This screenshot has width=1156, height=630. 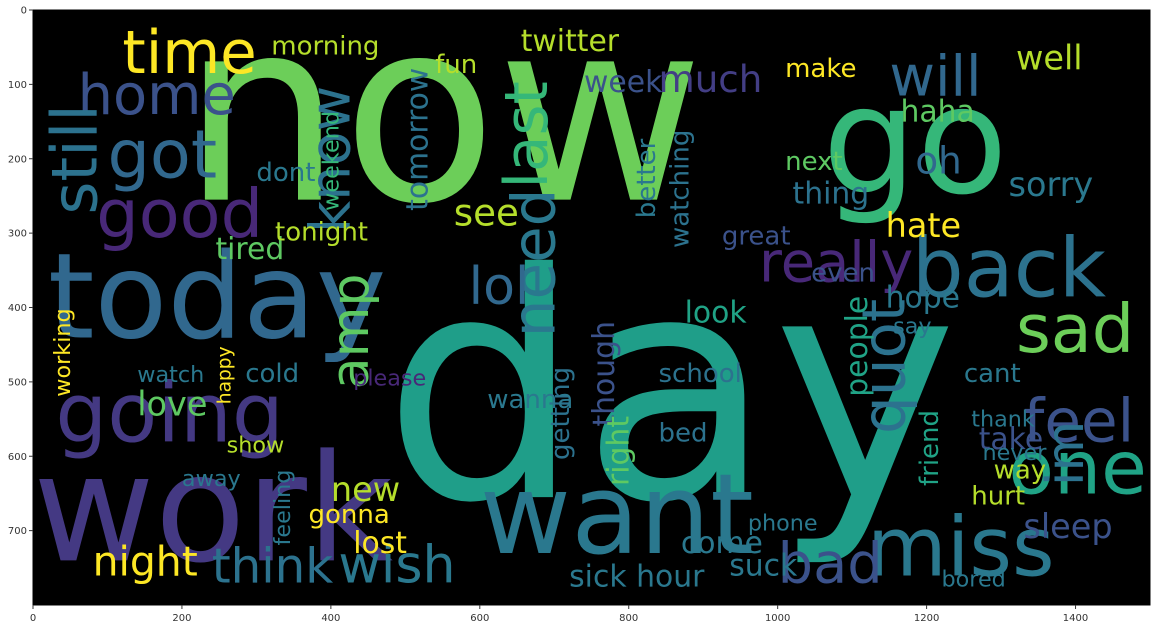 I want to click on x-tick-label: 1400, so click(x=1075, y=618).